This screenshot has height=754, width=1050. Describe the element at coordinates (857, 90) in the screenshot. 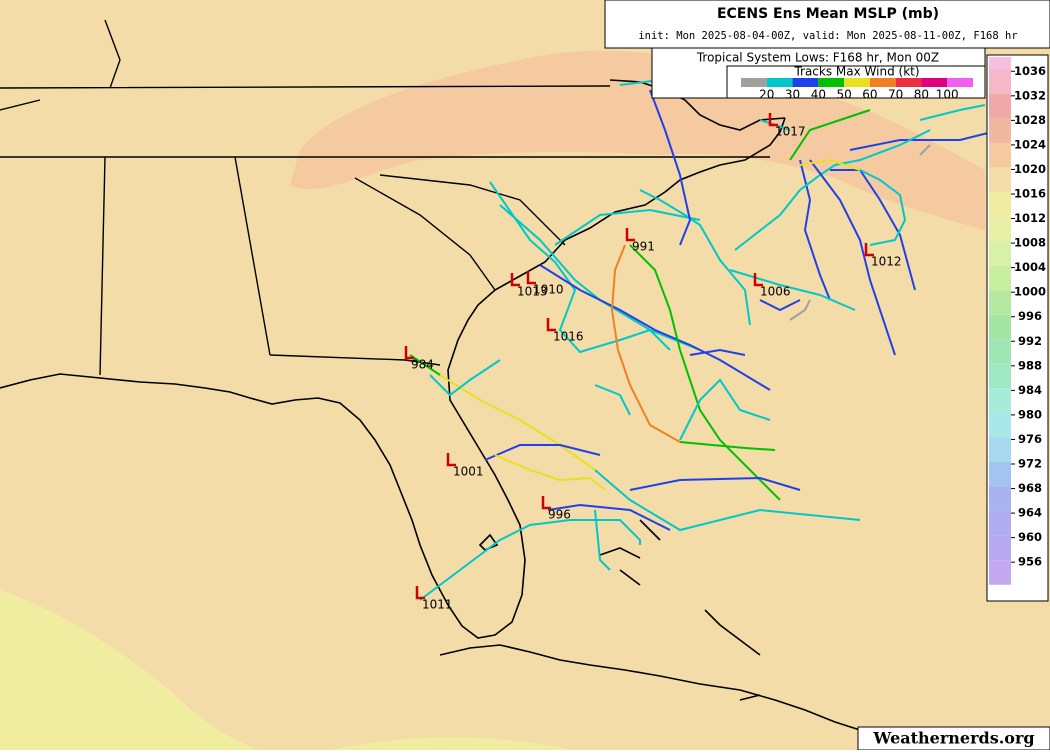

I see `wind-scale: 20 30 40 50 60 70 80 100` at that location.